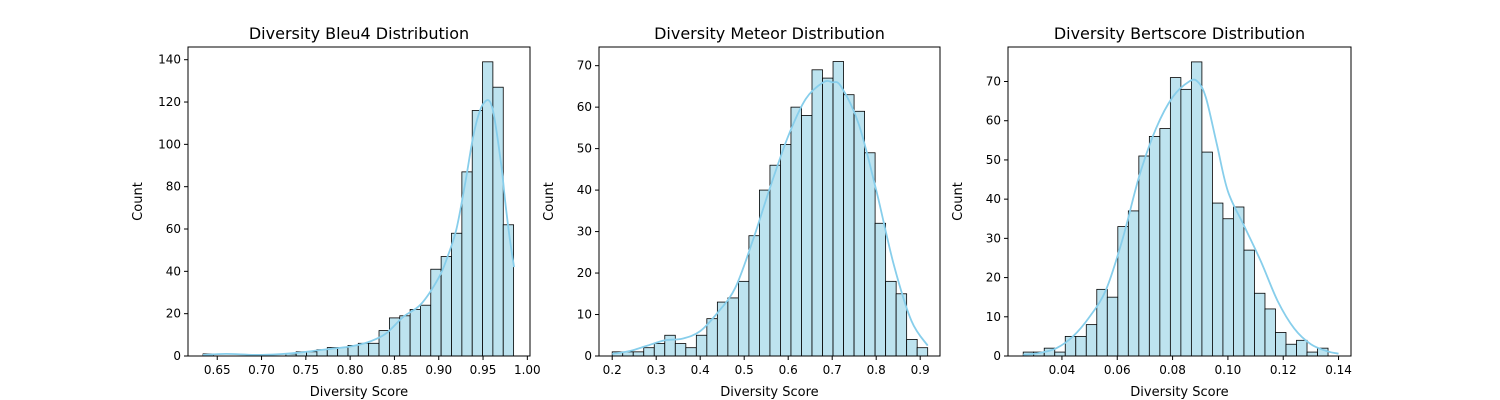 This screenshot has width=1500, height=400. What do you see at coordinates (1338, 370) in the screenshot?
I see `x-tick-label: 0.14` at bounding box center [1338, 370].